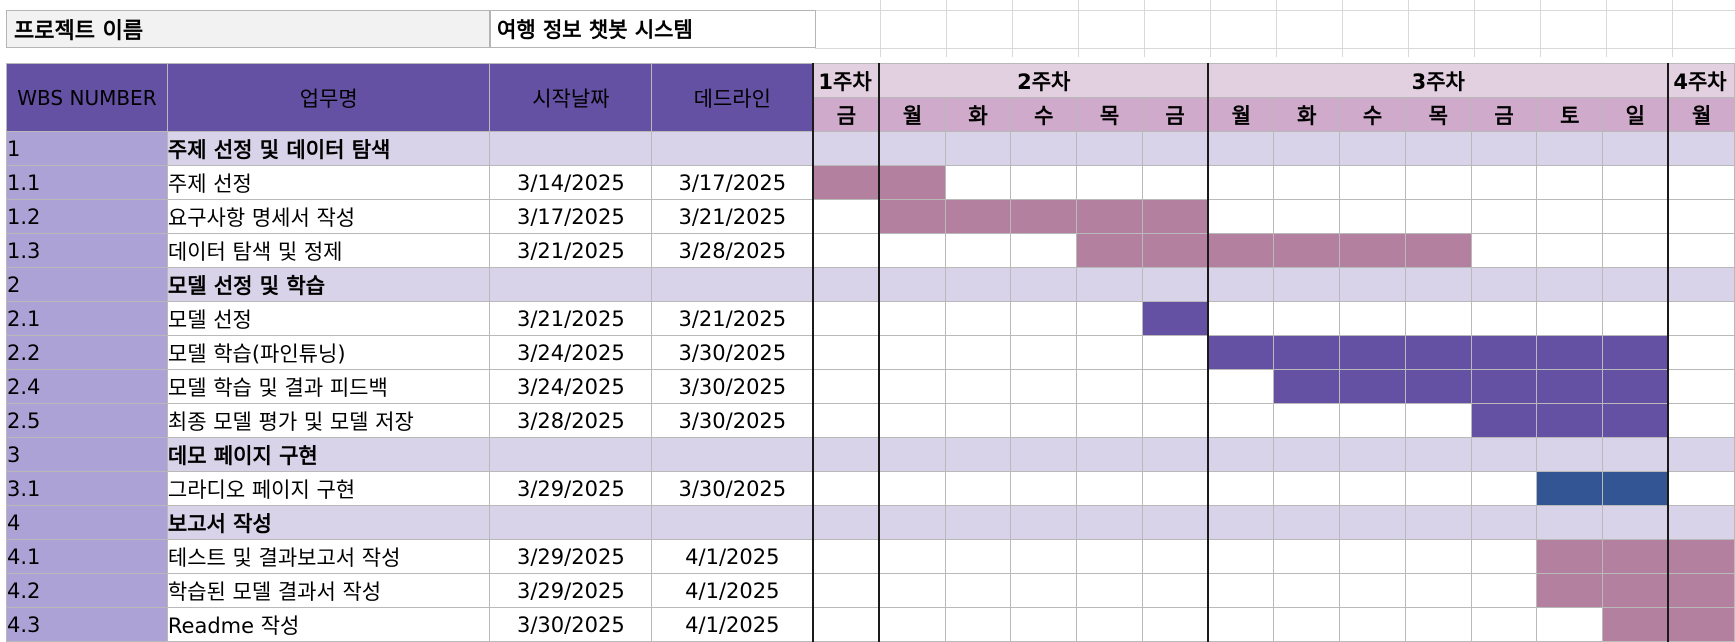 The height and width of the screenshot is (642, 1735). Describe the element at coordinates (87, 454) in the screenshot. I see `wbs-number-cell: 3` at that location.